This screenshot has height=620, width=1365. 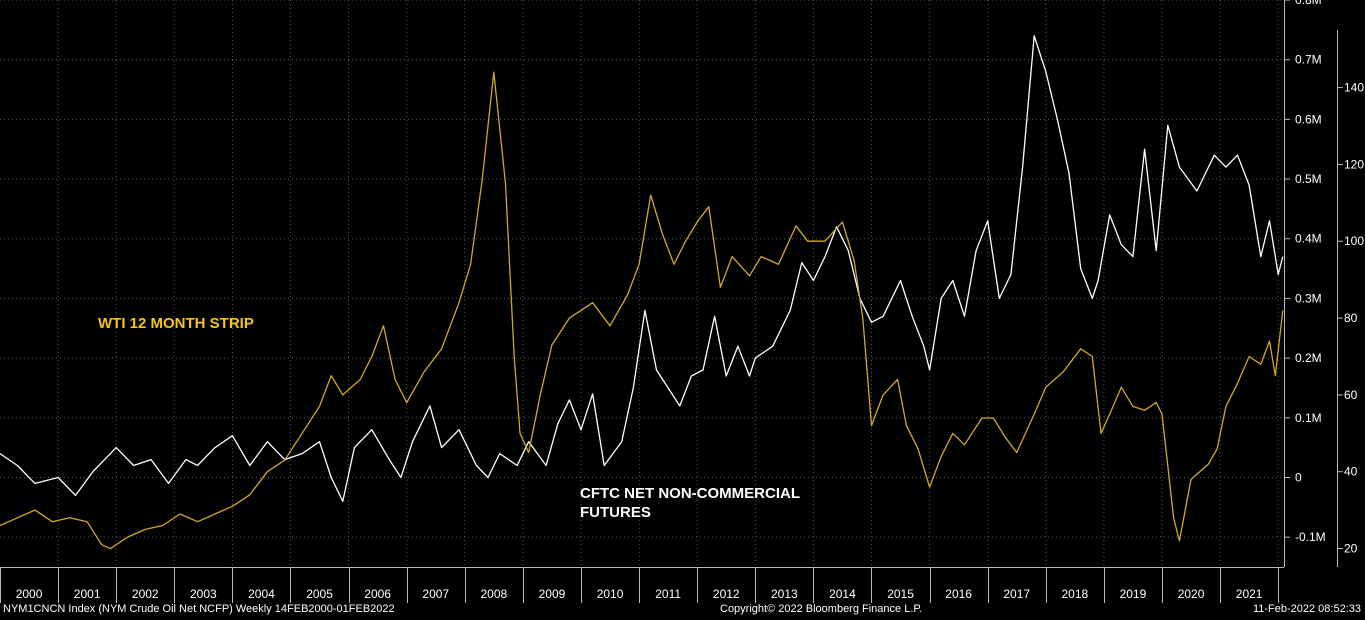 I want to click on footer-timestamp: 11-Feb-2022 08:52:33, so click(x=1306, y=609).